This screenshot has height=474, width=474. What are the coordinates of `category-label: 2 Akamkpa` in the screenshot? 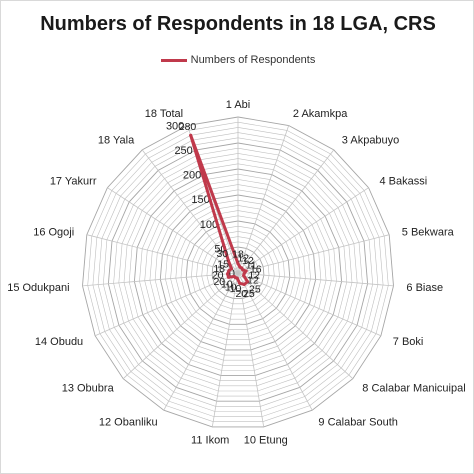 It's located at (320, 114).